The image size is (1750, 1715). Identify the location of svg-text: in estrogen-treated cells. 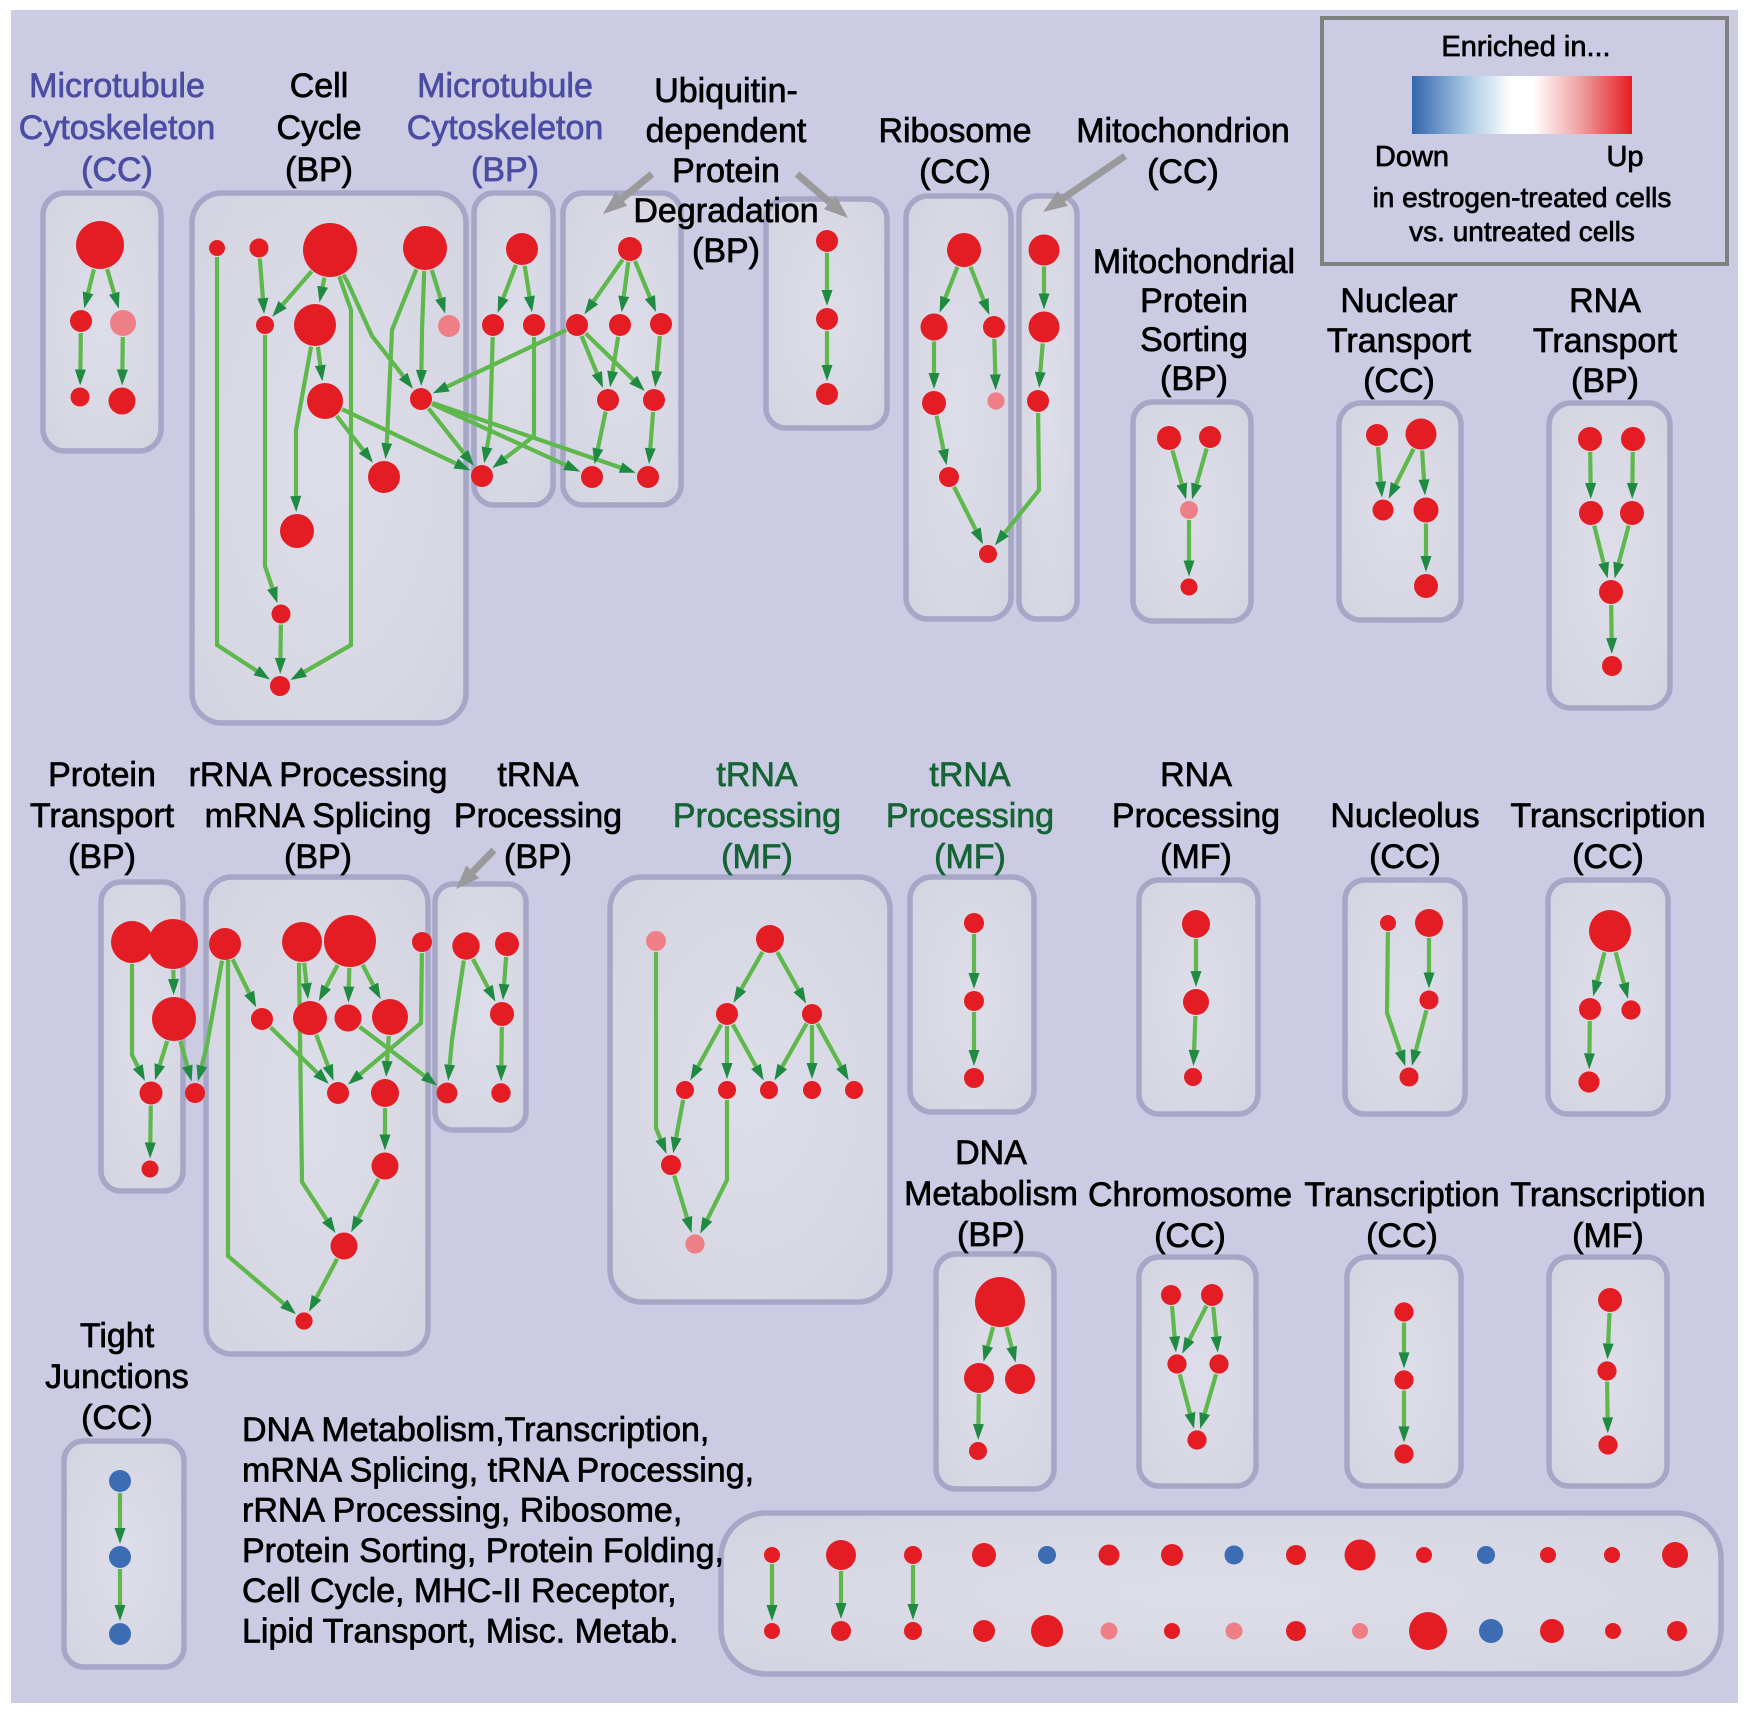
(1522, 197).